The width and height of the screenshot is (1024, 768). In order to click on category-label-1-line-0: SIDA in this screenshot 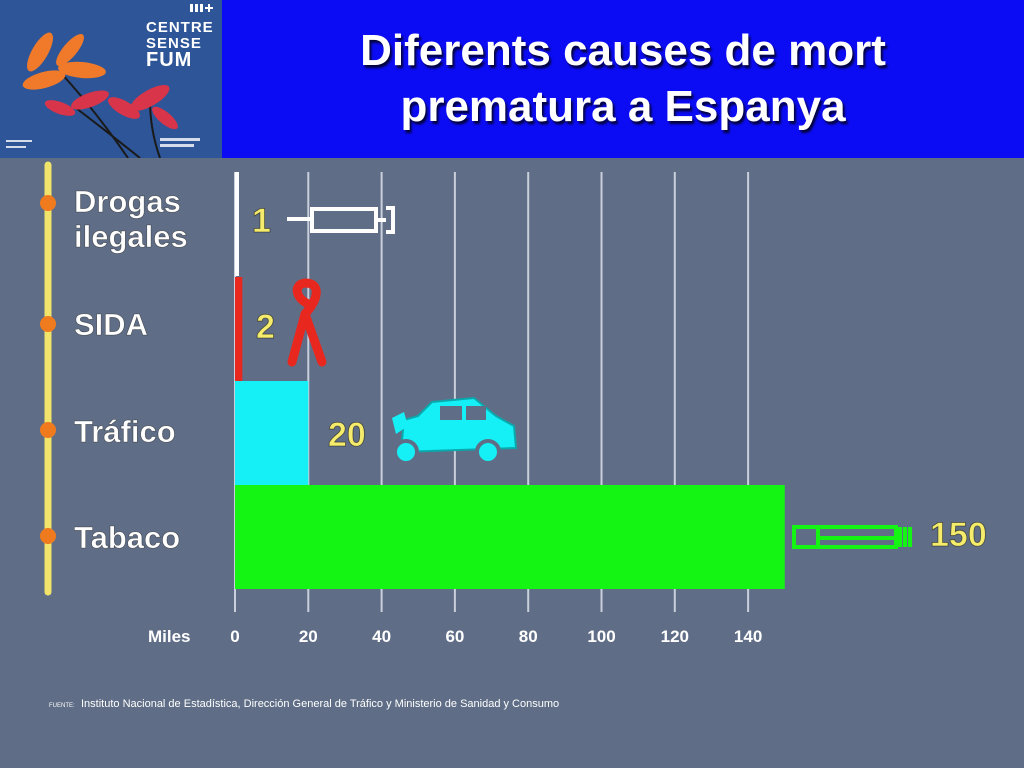, I will do `click(111, 324)`.